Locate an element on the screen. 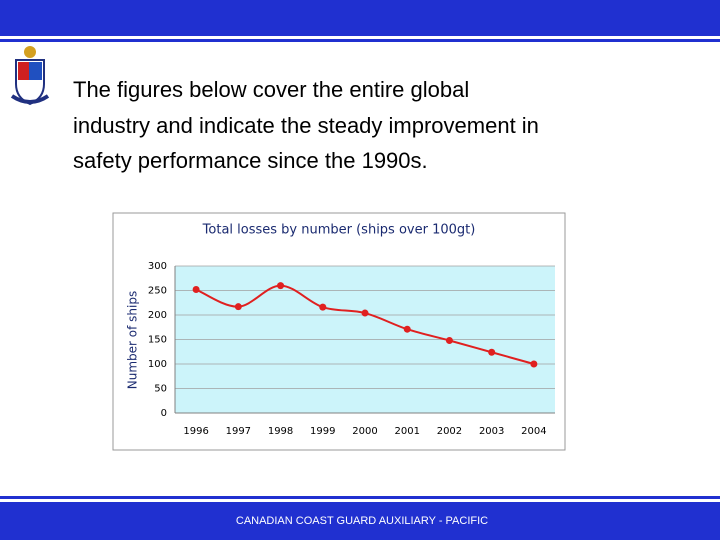  x-tick-label: 1996 is located at coordinates (195, 431).